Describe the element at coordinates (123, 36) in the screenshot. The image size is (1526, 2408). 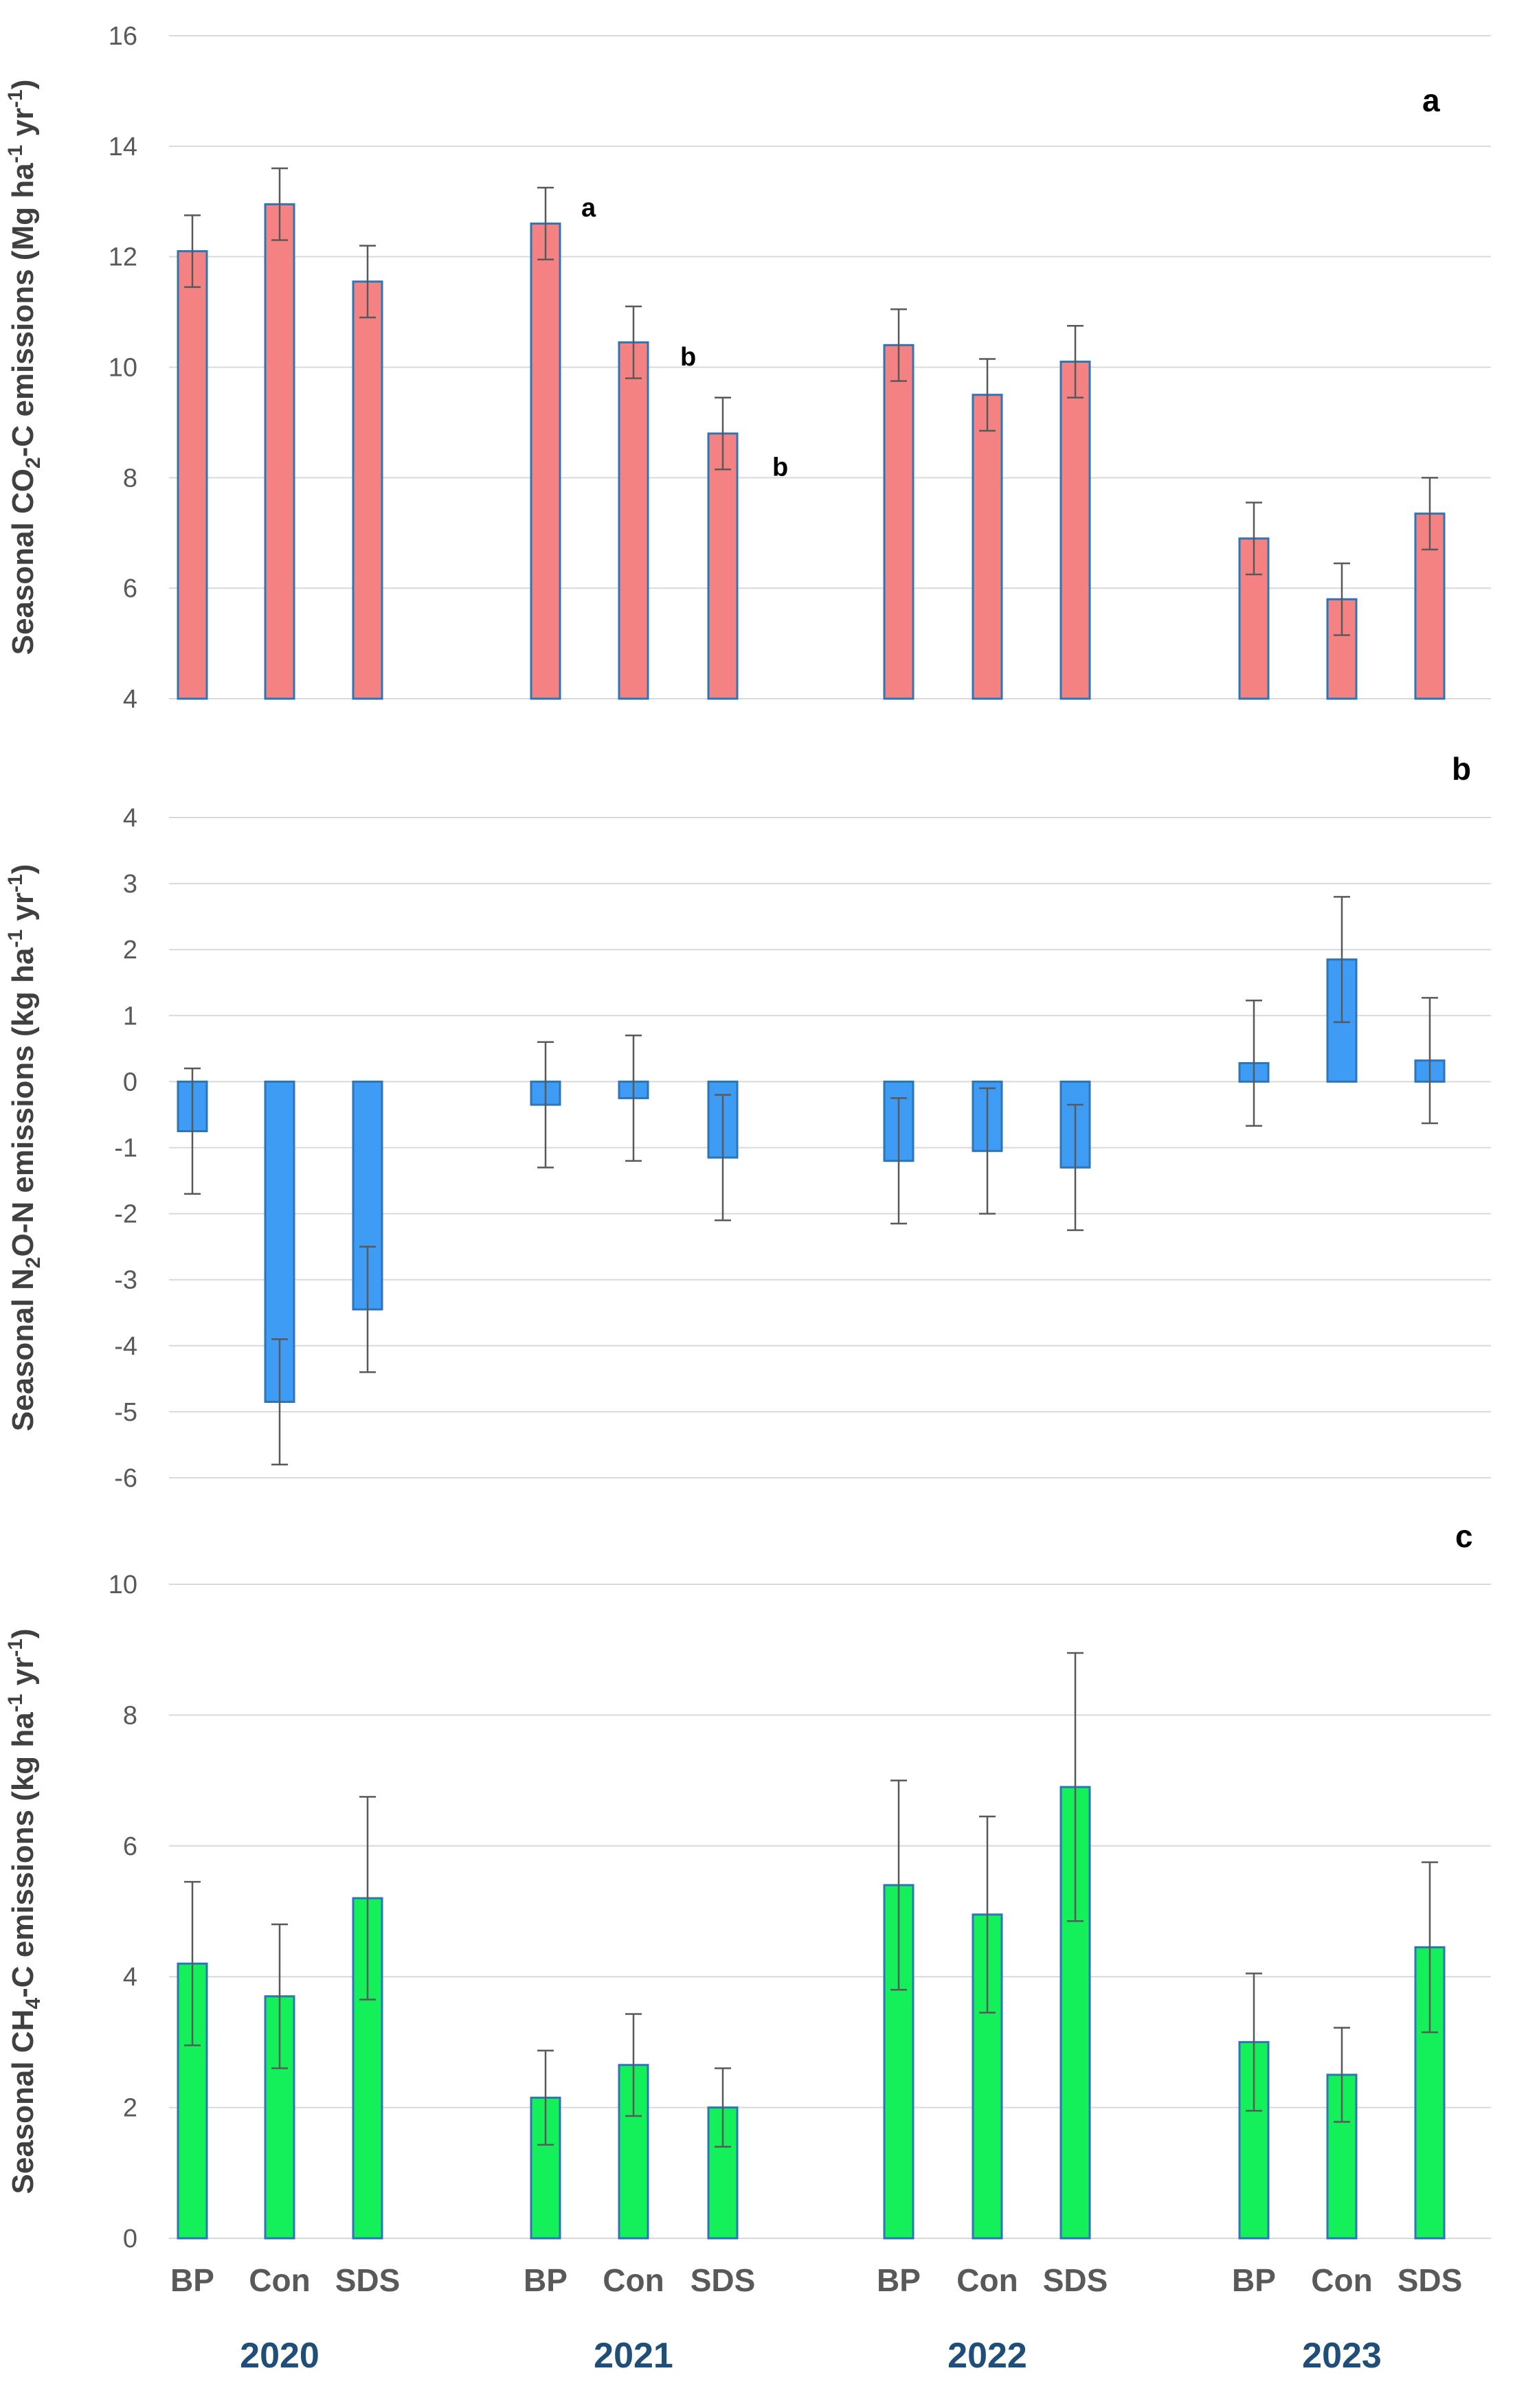
I see `y-tick-label: 16` at that location.